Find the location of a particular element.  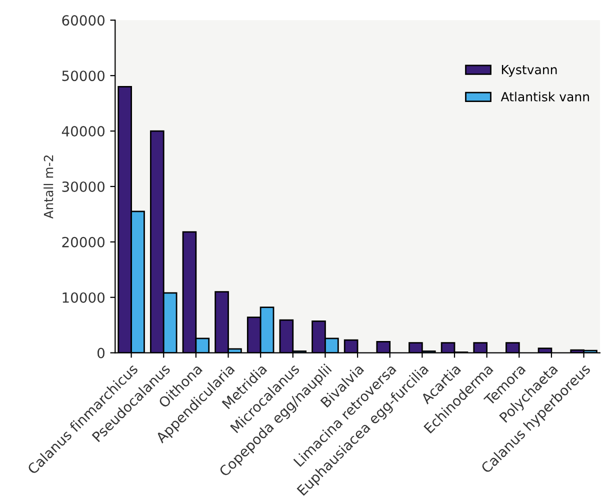

y-axis-title: Antall m-2 is located at coordinates (49, 187).